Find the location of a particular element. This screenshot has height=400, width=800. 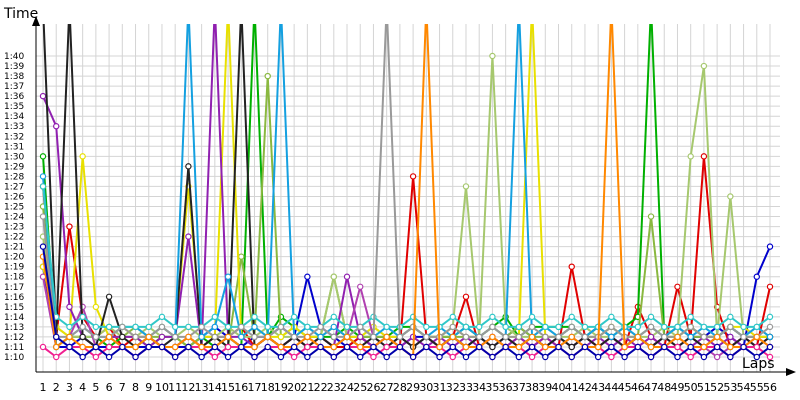

x-tick-label: 14 is located at coordinates (215, 387).